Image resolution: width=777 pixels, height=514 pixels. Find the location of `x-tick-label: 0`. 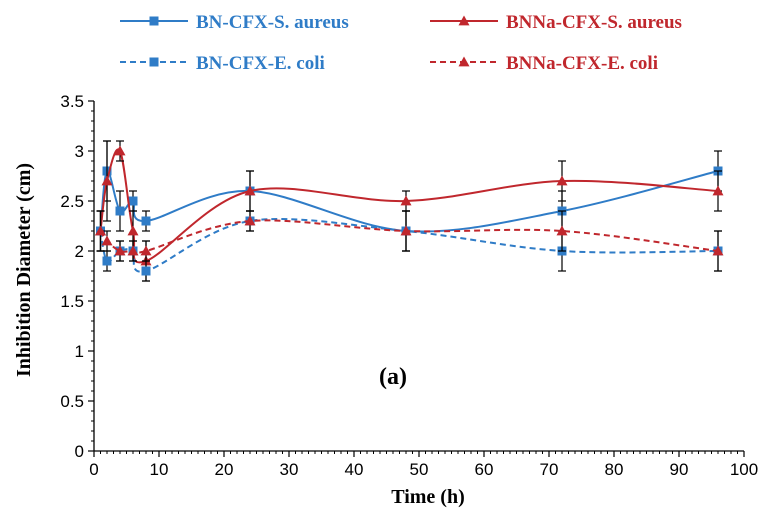

x-tick-label: 0 is located at coordinates (93, 469).